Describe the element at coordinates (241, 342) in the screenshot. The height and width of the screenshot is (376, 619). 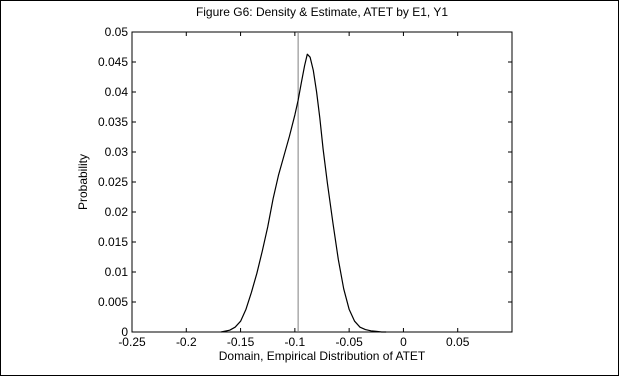
I see `x-tick-label: -0.15` at that location.